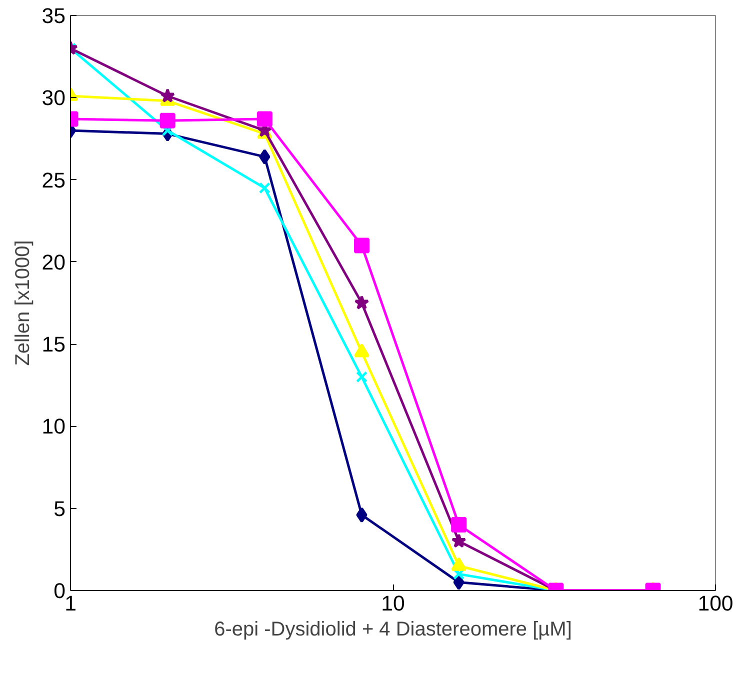  What do you see at coordinates (60, 508) in the screenshot?
I see `y-tick-label: 5` at bounding box center [60, 508].